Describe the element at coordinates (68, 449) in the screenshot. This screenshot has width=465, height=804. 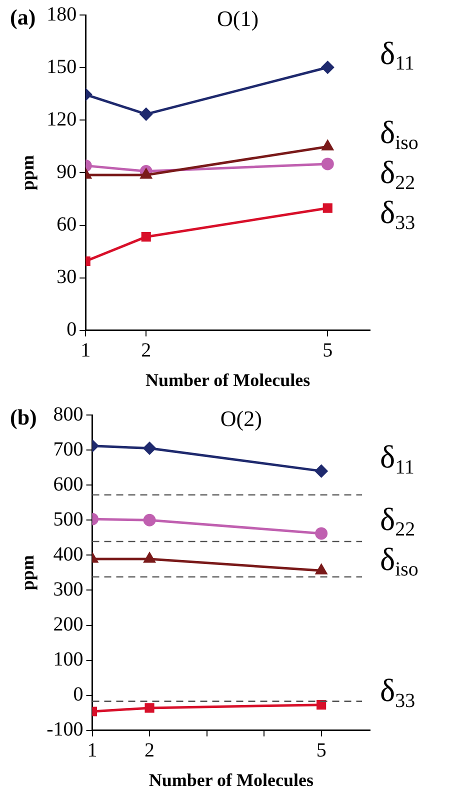
I see `y-tick-label: 700` at that location.